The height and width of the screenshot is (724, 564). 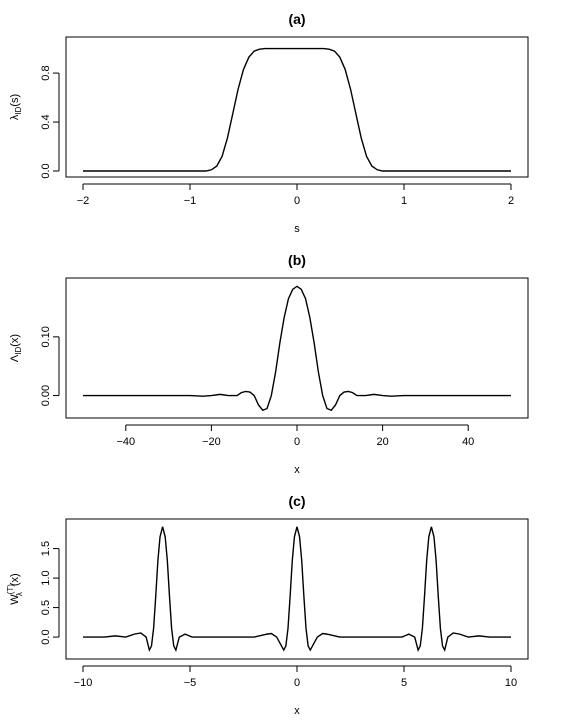 I want to click on panel-a-title: (a), so click(x=296, y=19).